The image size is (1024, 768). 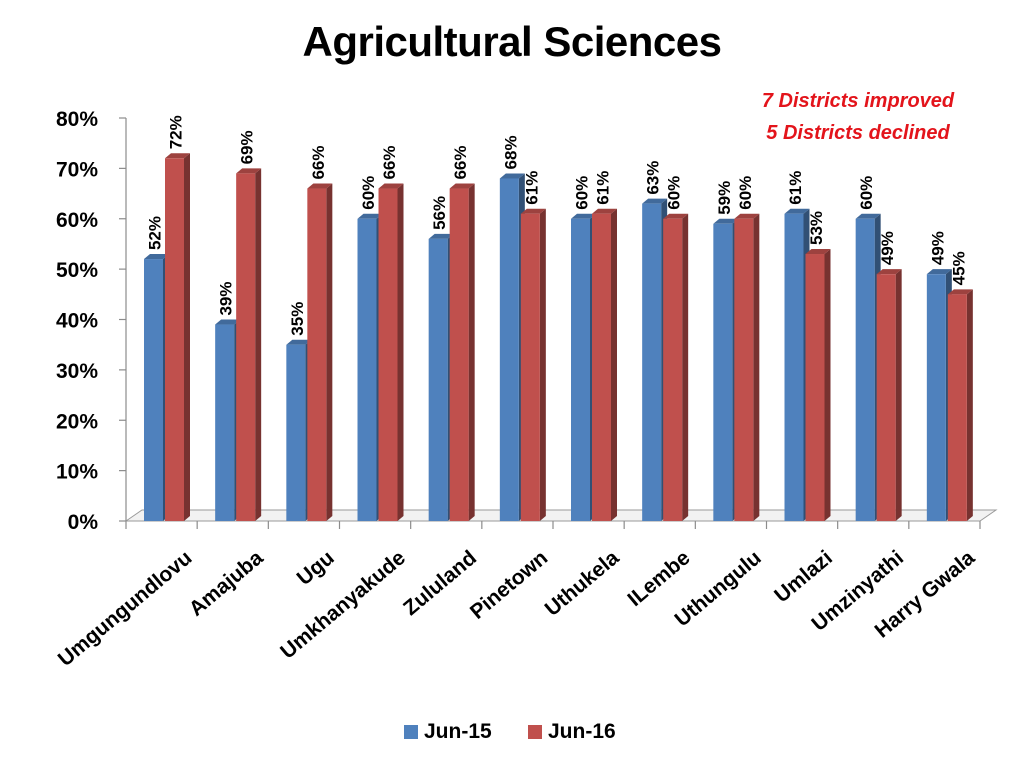 I want to click on data-label: 45%, so click(x=958, y=268).